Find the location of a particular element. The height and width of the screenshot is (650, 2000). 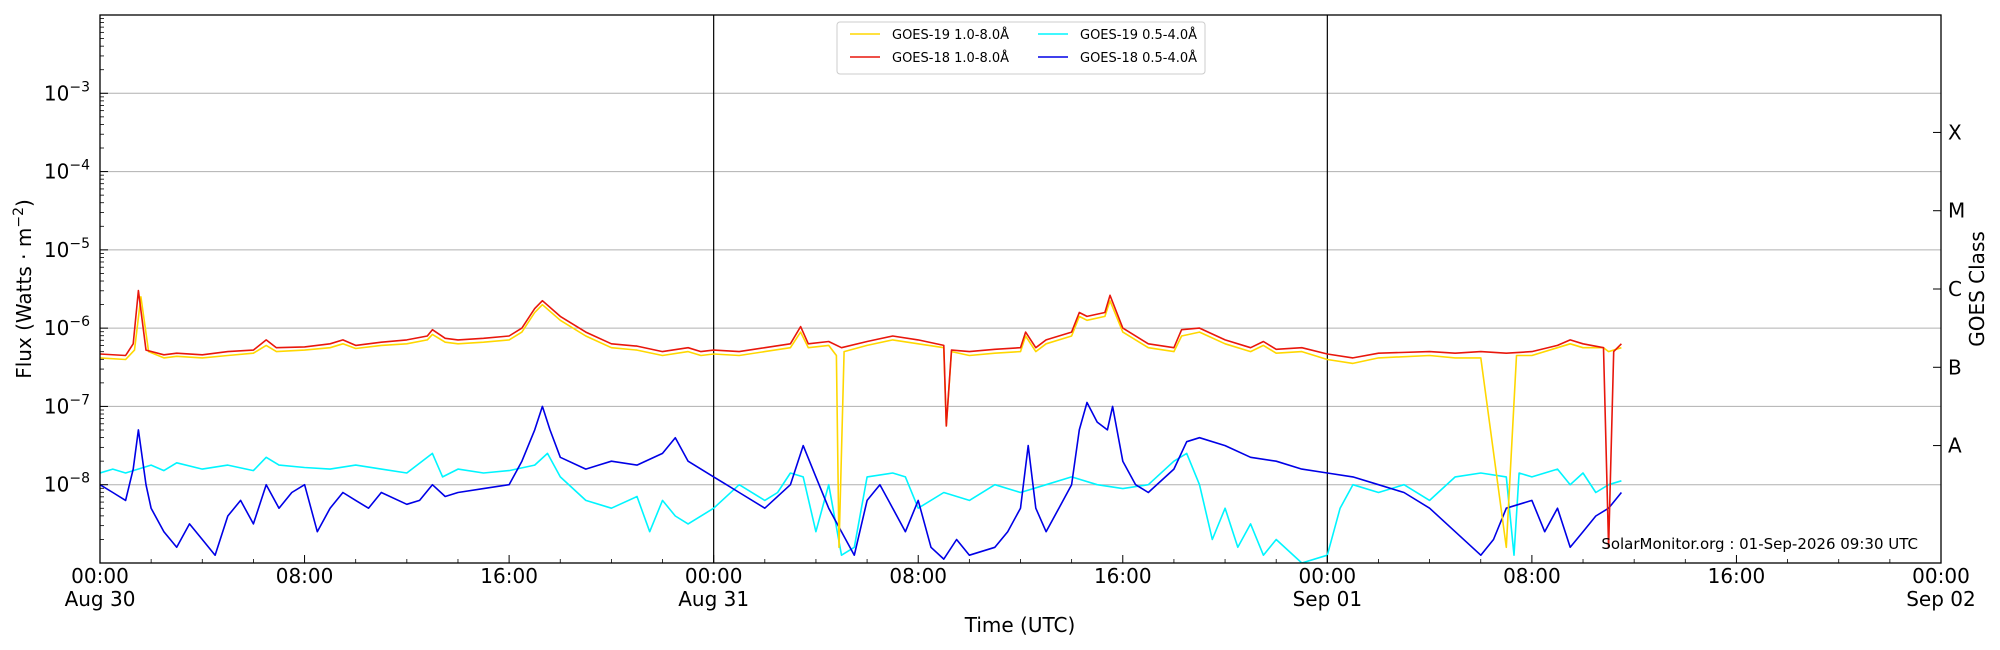

goes-class-label: X is located at coordinates (1955, 132).